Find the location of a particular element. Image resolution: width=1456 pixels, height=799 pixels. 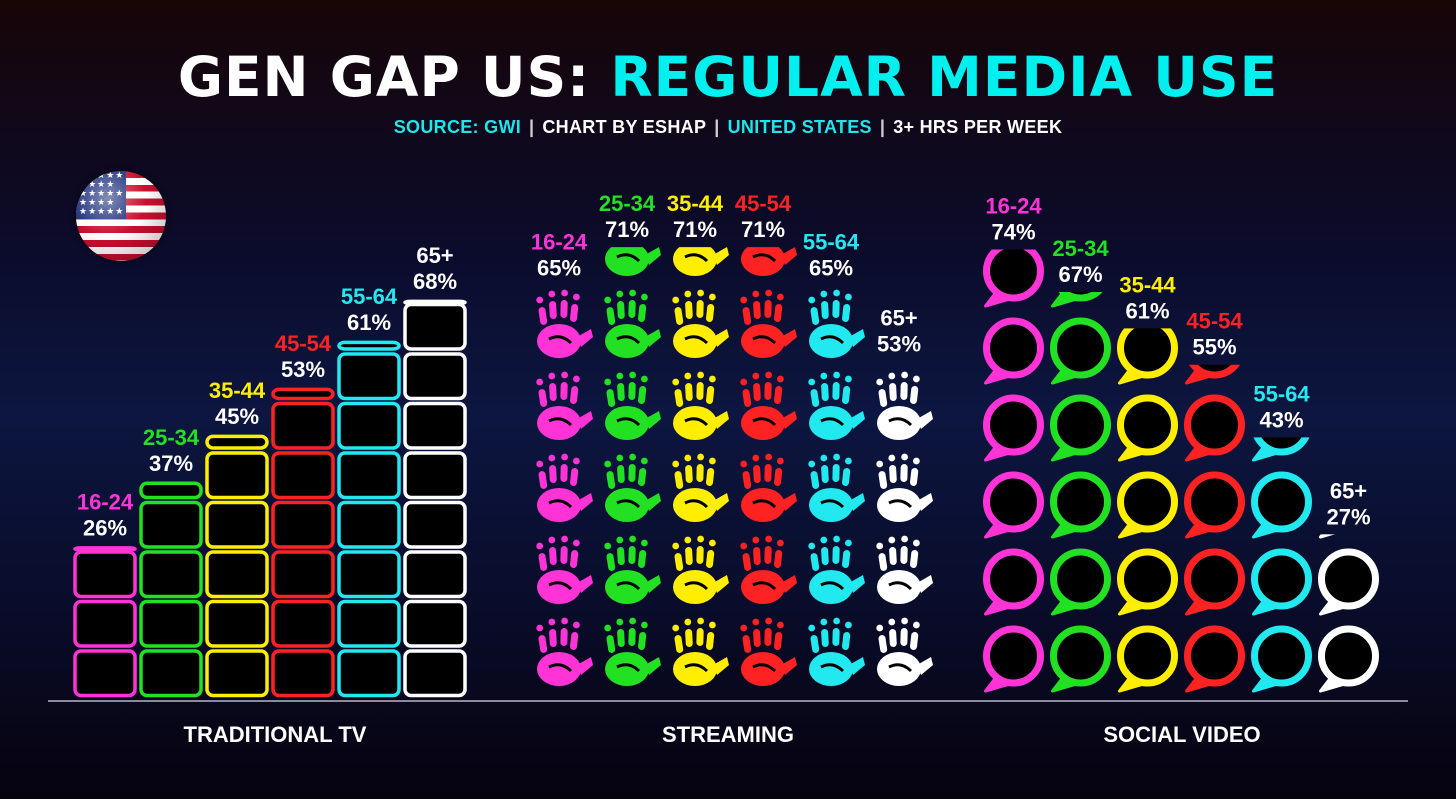

social-bar-65-plus: 65+27% is located at coordinates (1348, 585).